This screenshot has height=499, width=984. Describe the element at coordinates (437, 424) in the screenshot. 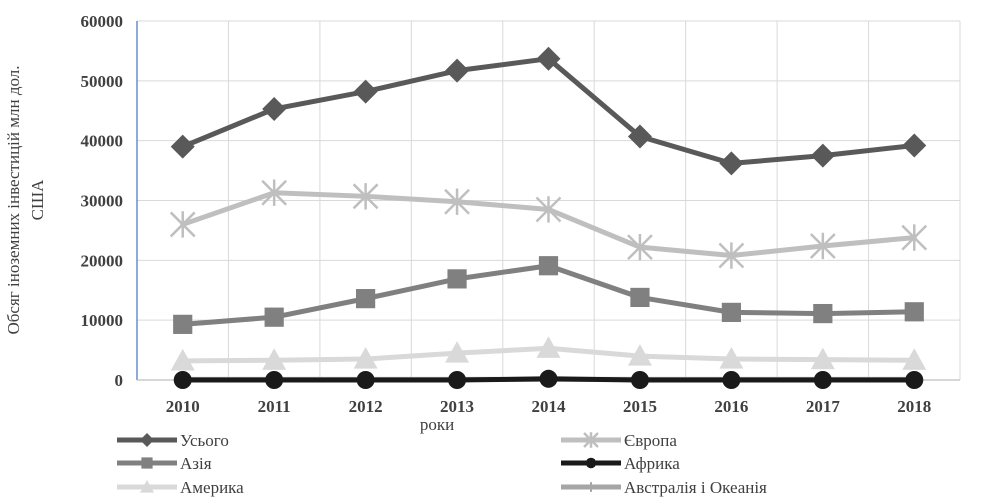

I see `x-axis-title: роки` at that location.